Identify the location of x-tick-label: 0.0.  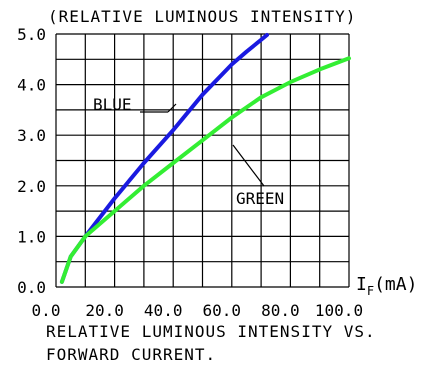
(46, 310).